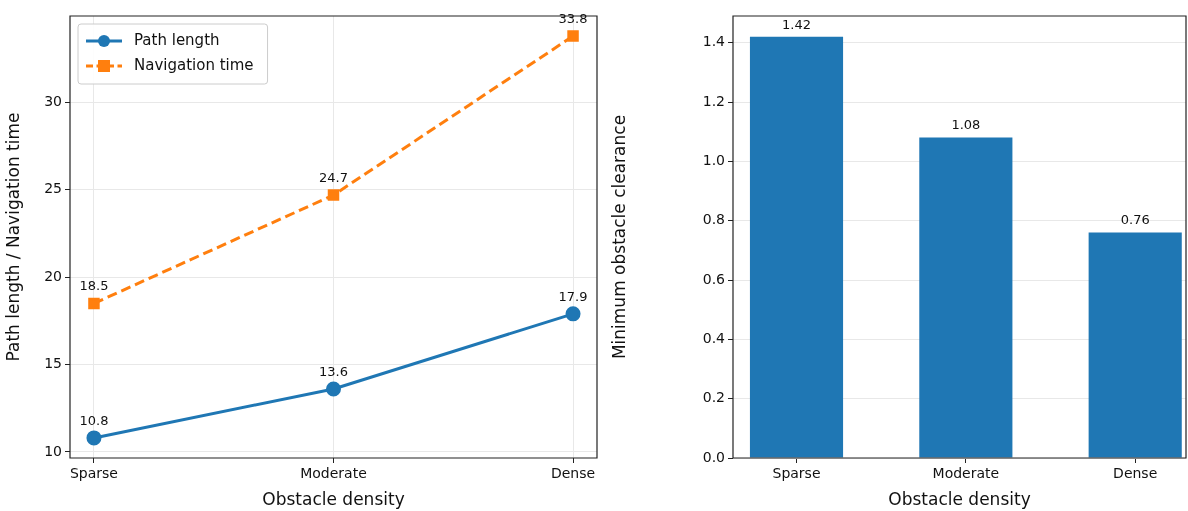 Image resolution: width=1188 pixels, height=511 pixels. What do you see at coordinates (713, 219) in the screenshot?
I see `y-tick-label: 0.8` at bounding box center [713, 219].